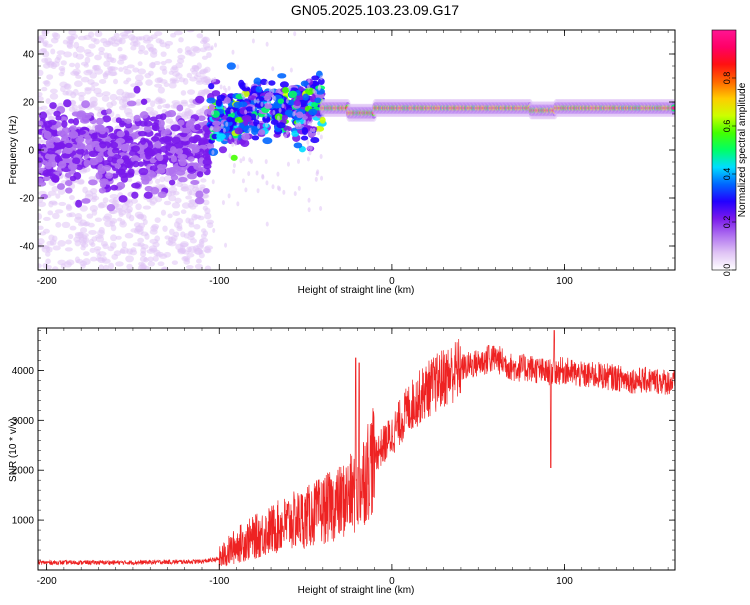 This screenshot has height=605, width=750. What do you see at coordinates (564, 281) in the screenshot?
I see `x-tick-label: 100` at bounding box center [564, 281].